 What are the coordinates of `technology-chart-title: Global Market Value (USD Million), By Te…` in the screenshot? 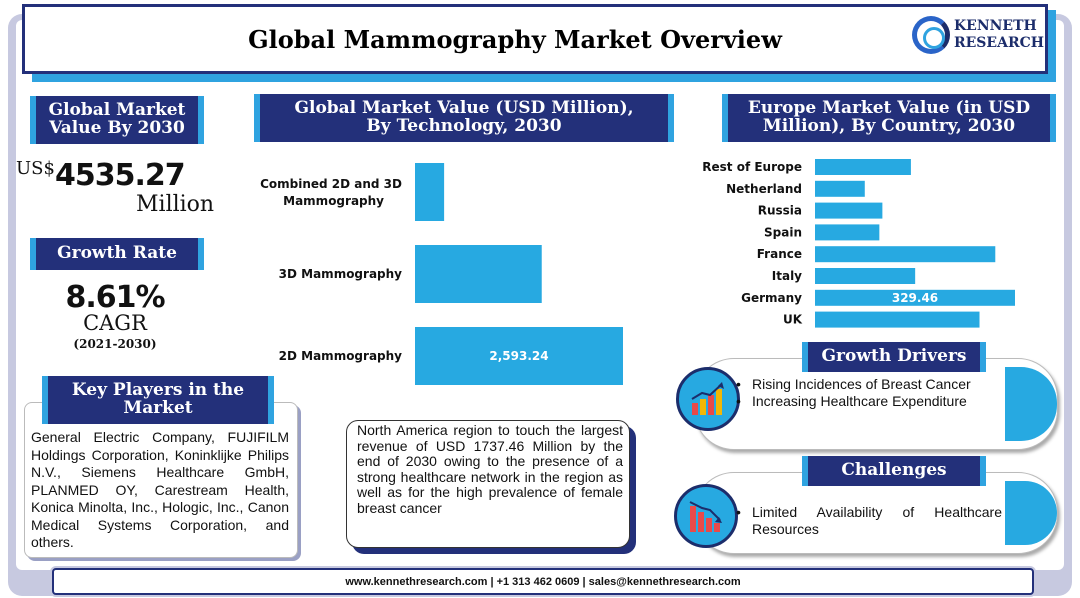 It's located at (464, 118).